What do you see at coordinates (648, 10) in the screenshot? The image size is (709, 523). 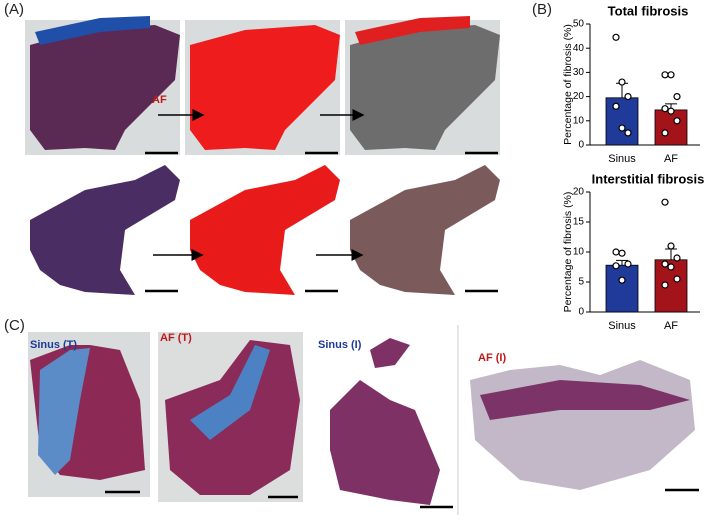 I see `chart-title: Total fibrosis` at bounding box center [648, 10].